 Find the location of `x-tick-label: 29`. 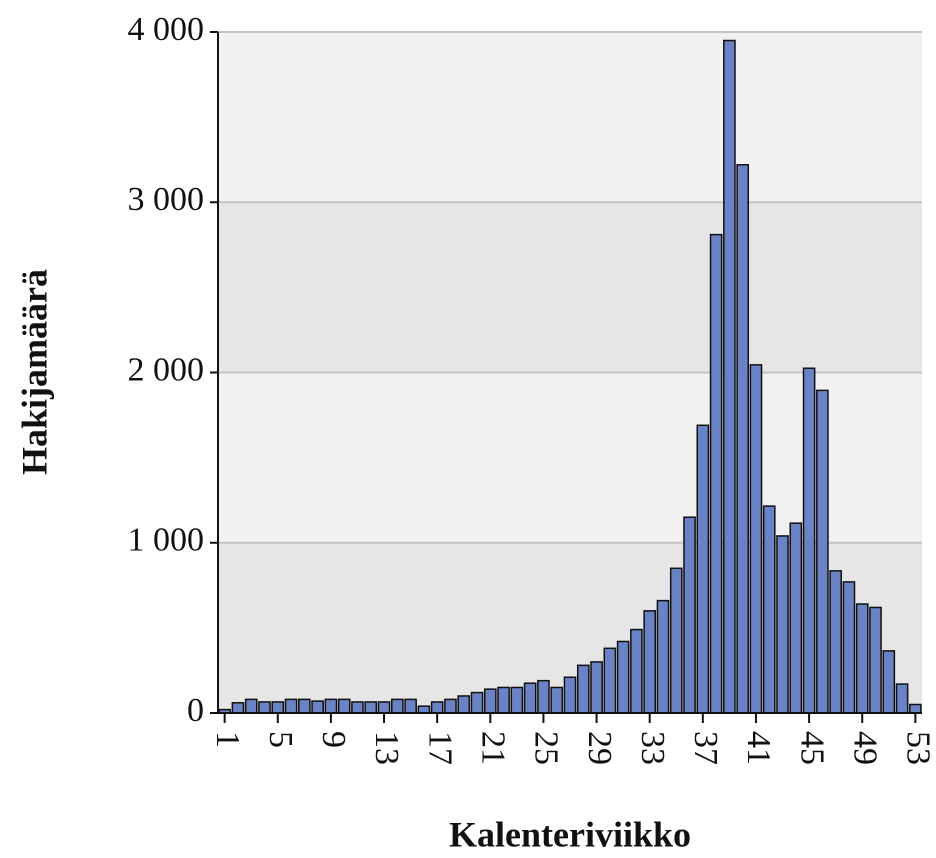

x-tick-label: 29 is located at coordinates (599, 748).